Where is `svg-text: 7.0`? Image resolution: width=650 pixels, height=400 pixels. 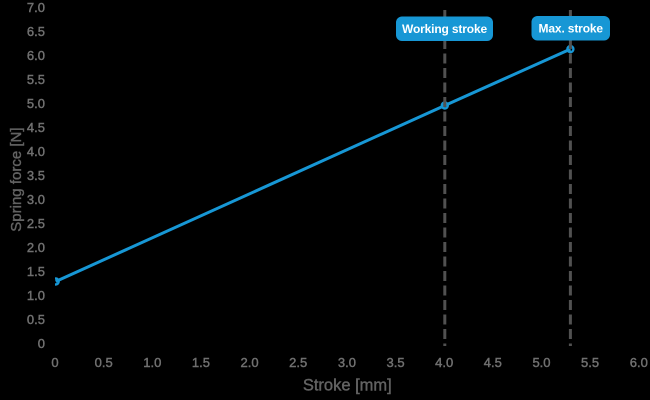 svg-text: 7.0 is located at coordinates (36, 7).